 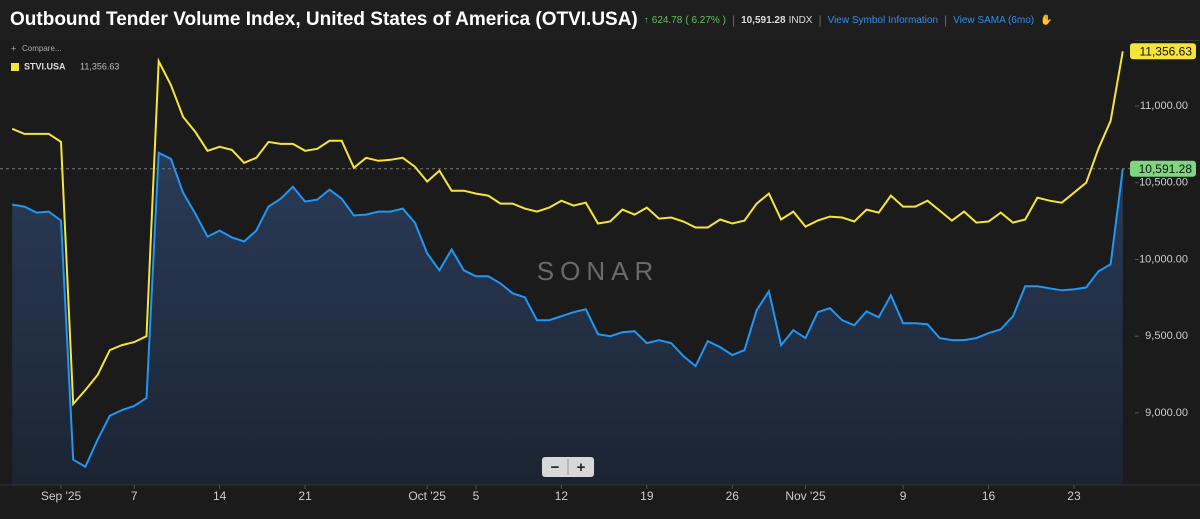 What do you see at coordinates (883, 20) in the screenshot?
I see `link: View Symbol Information` at bounding box center [883, 20].